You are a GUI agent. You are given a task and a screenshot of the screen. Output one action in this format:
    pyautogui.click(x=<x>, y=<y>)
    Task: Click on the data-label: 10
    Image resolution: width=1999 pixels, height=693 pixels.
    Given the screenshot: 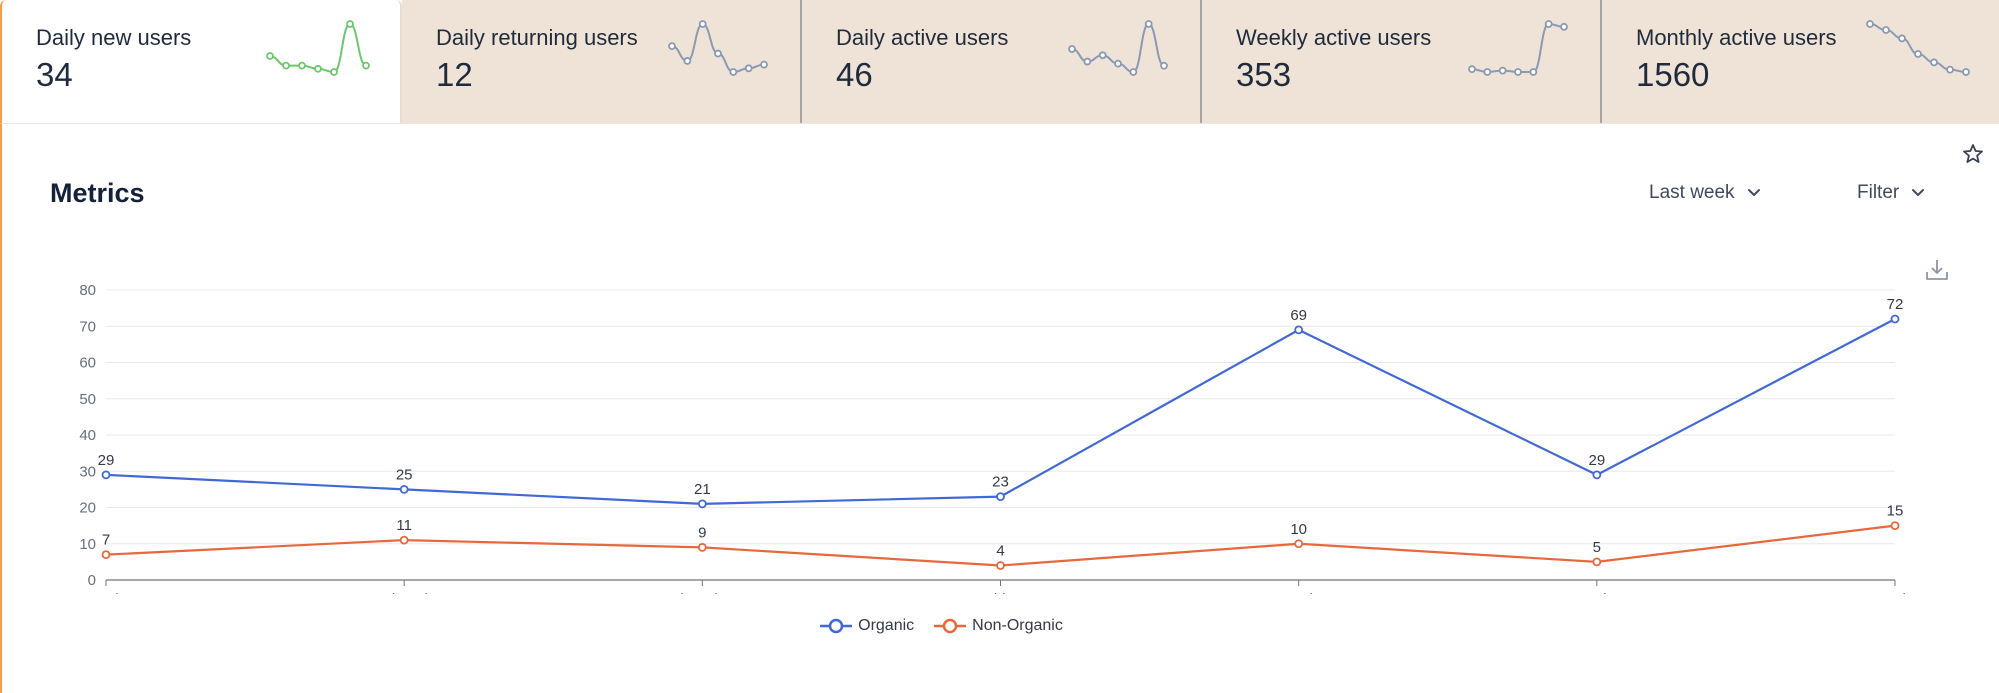 What is the action you would take?
    pyautogui.click(x=1298, y=529)
    